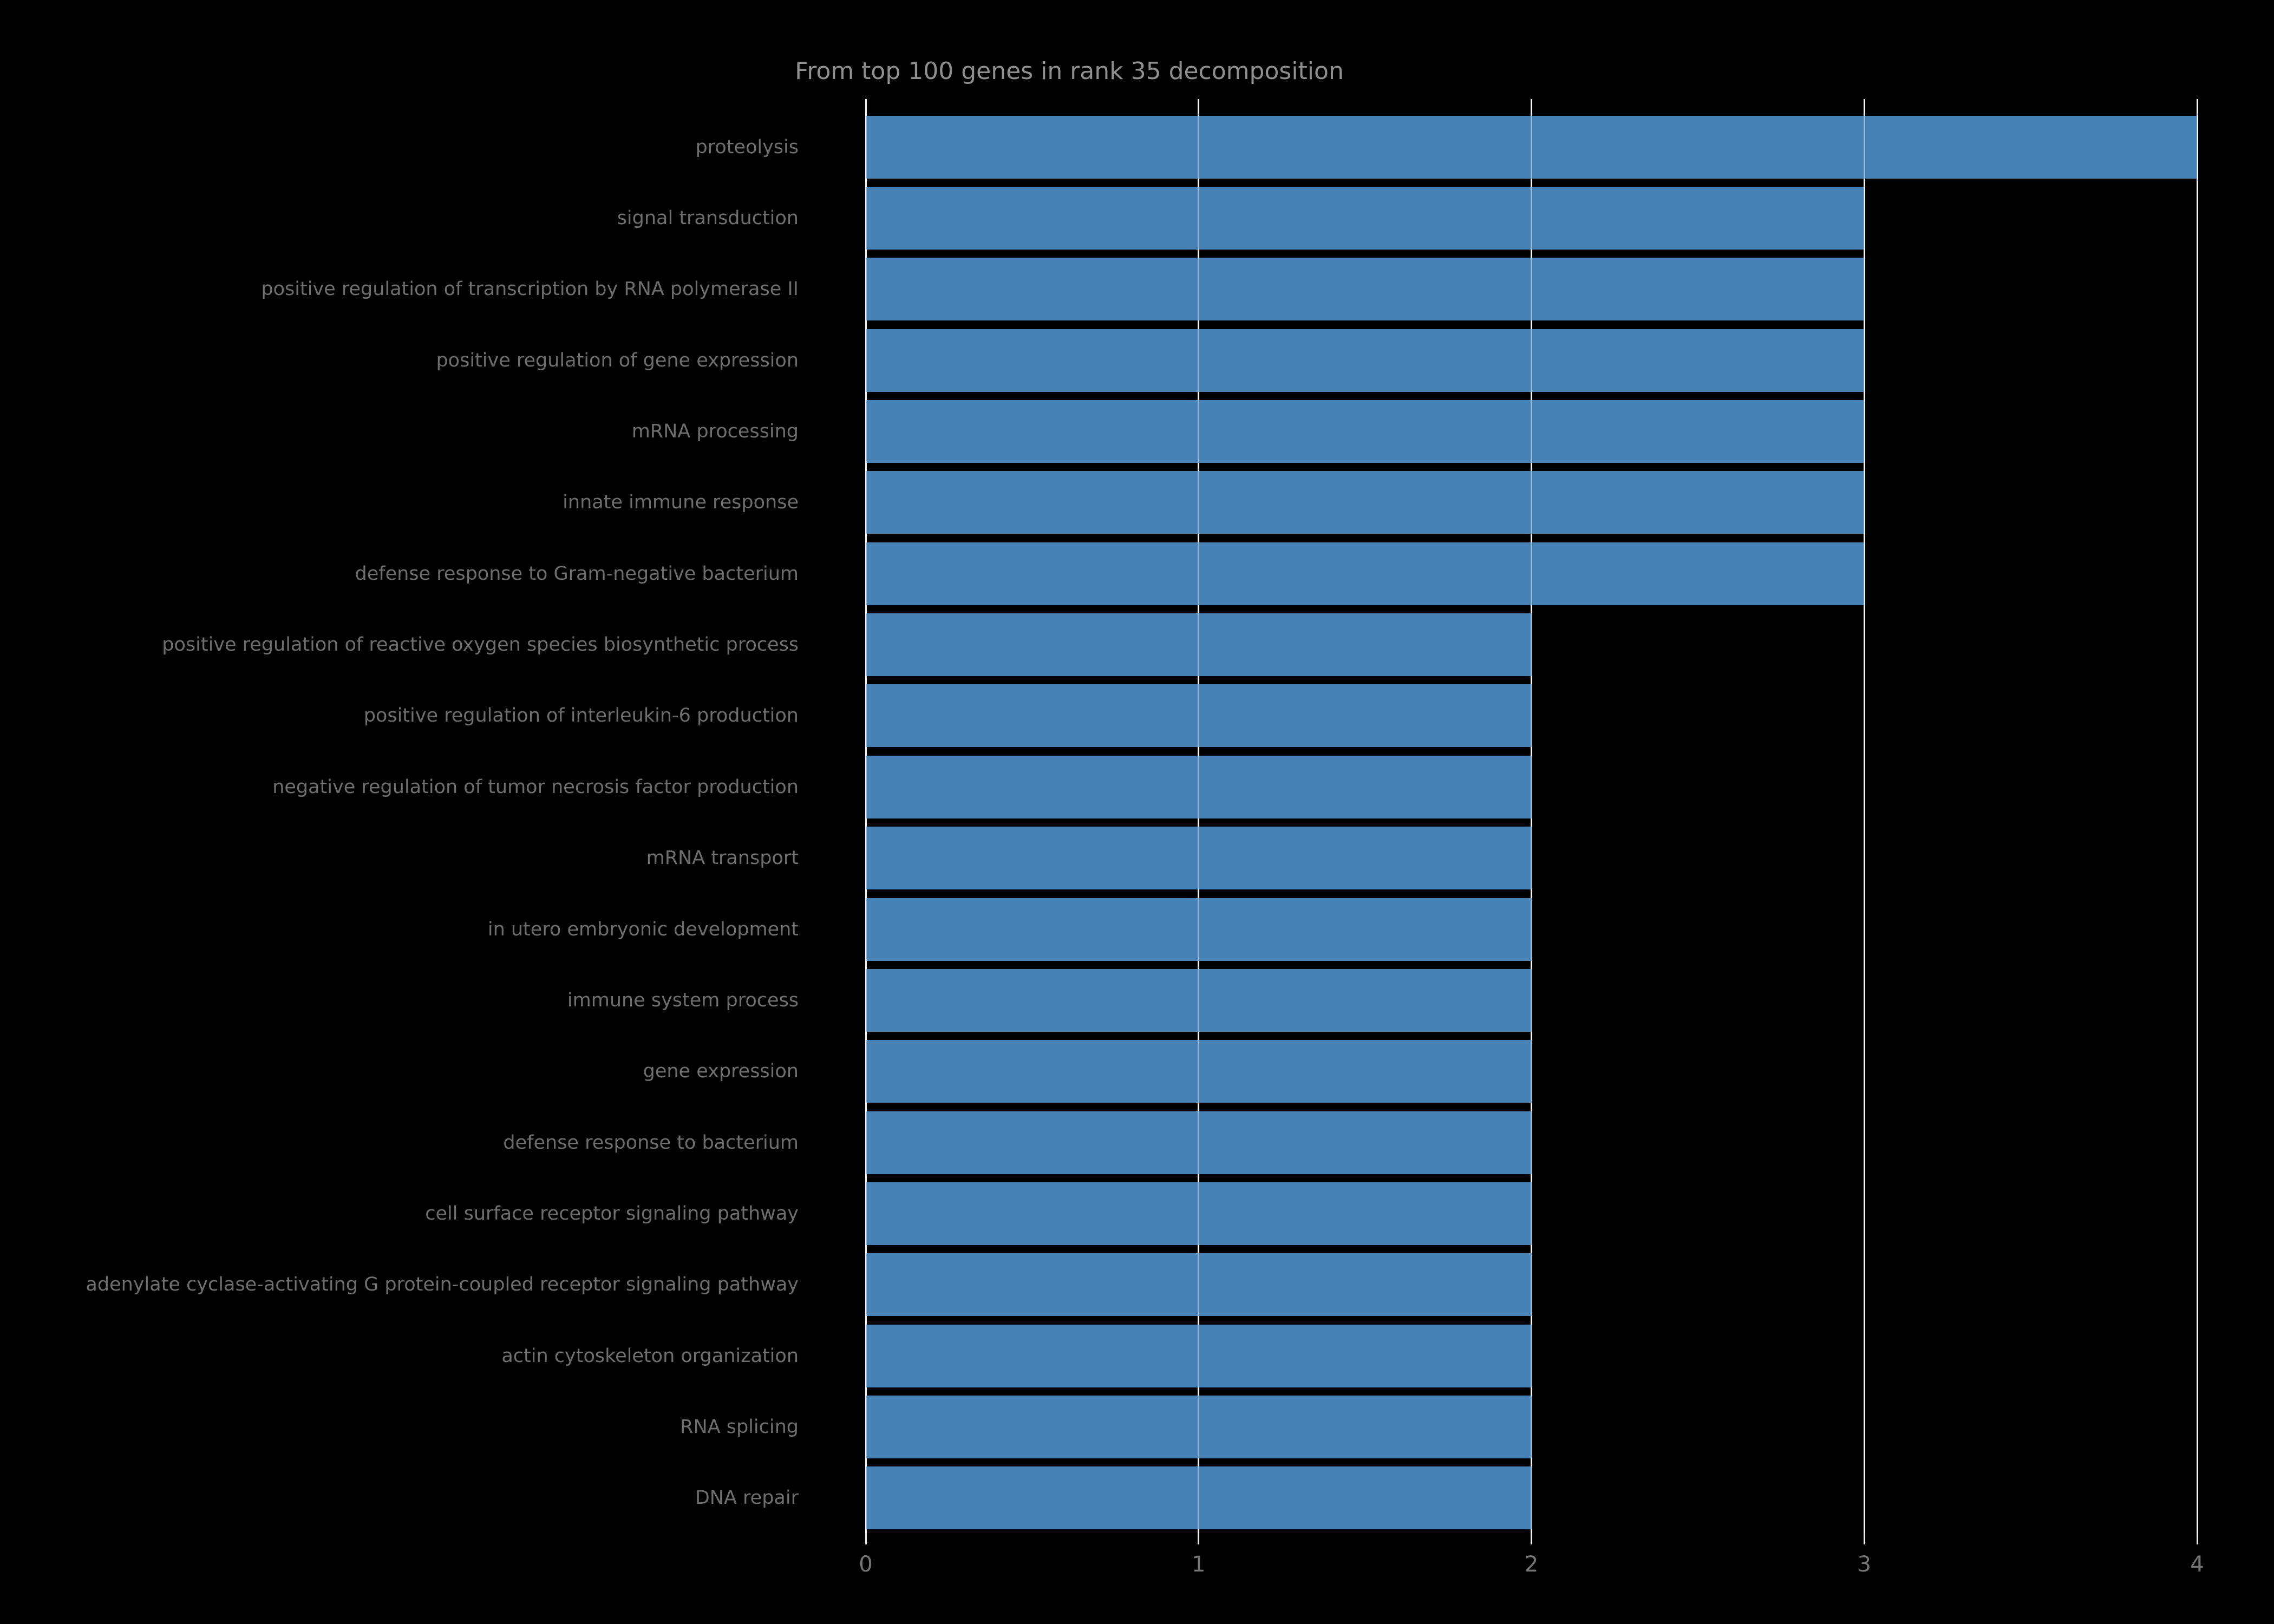 Image resolution: width=2274 pixels, height=1624 pixels. Describe the element at coordinates (1199, 1564) in the screenshot. I see `x-tick-label: 1` at that location.